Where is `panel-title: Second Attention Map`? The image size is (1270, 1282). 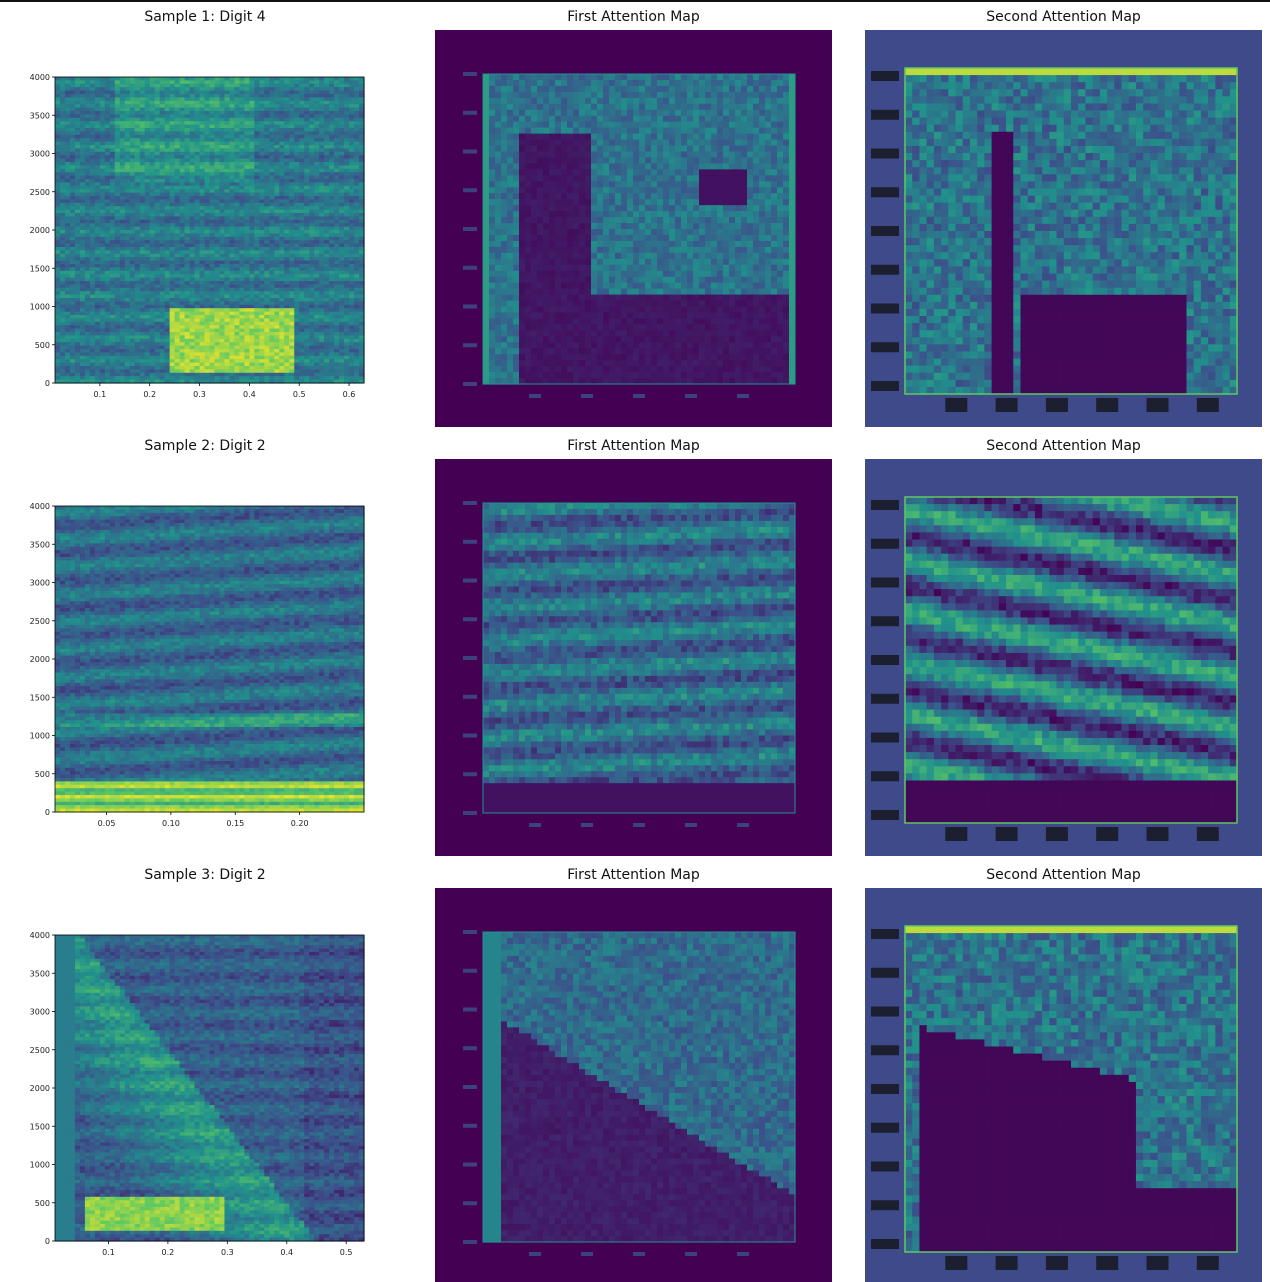 panel-title: Second Attention Map is located at coordinates (1063, 17).